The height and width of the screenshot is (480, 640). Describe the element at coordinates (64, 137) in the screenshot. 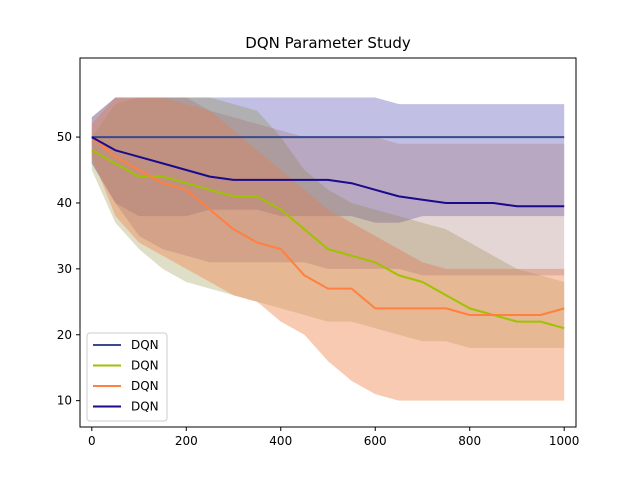

I see `y-tick-label: 50` at that location.